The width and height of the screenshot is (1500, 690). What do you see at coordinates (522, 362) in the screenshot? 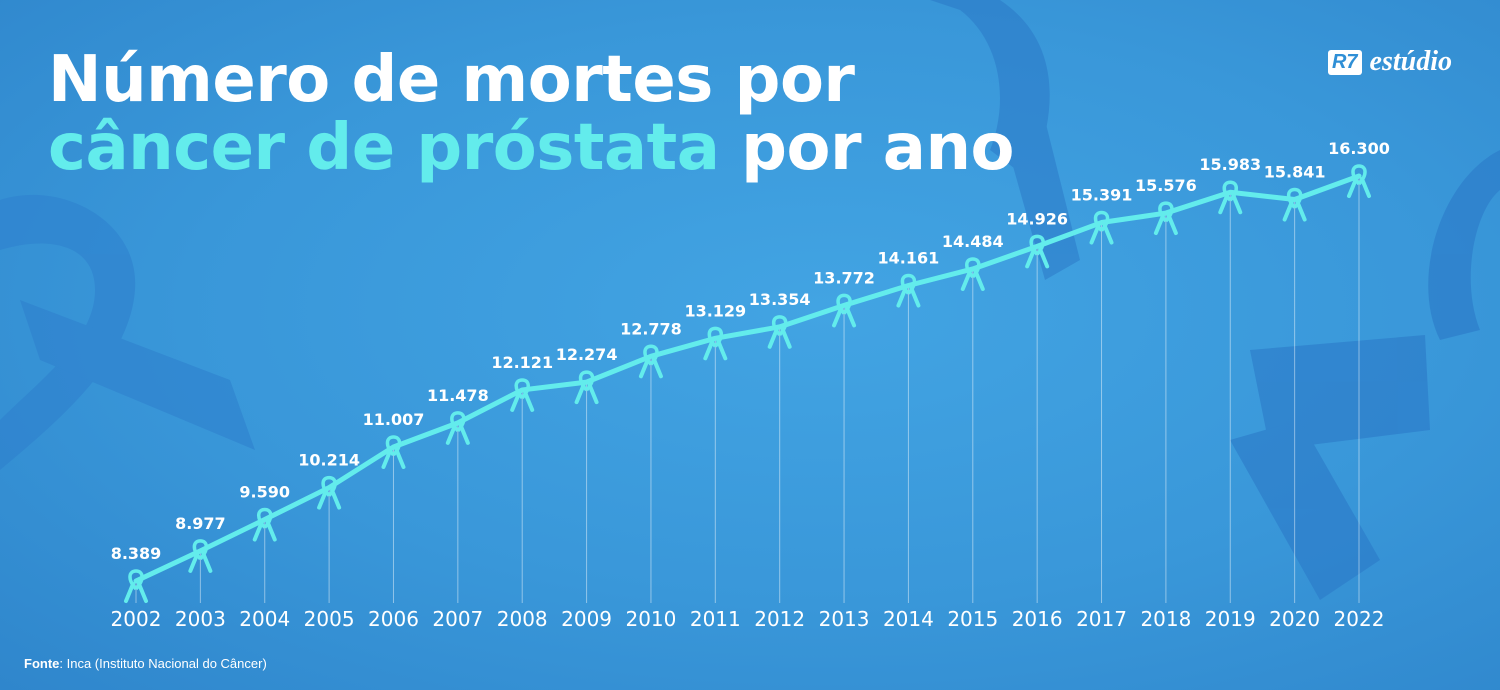
I see `data-label-2008: 12.121` at bounding box center [522, 362].